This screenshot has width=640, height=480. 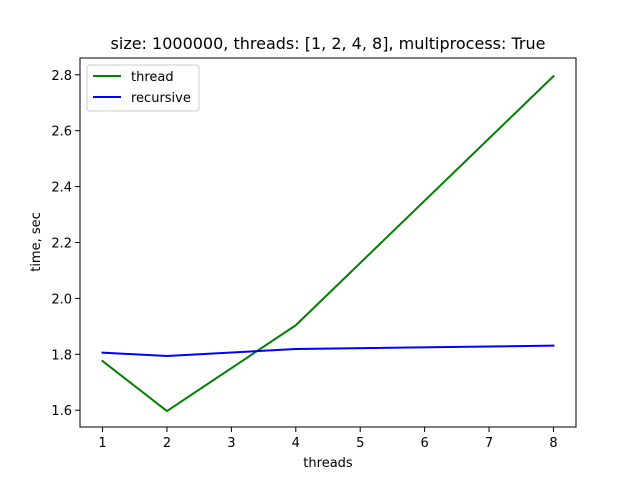 What do you see at coordinates (553, 443) in the screenshot?
I see `x-tick-label-8: 8` at bounding box center [553, 443].